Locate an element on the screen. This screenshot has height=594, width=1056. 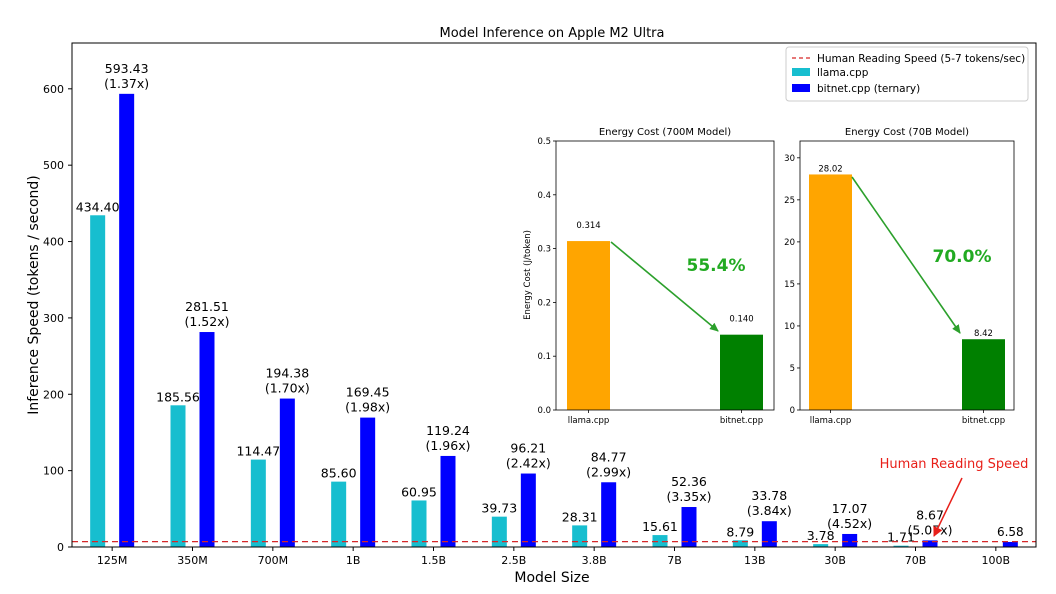
data-label-llama-2.5B: 39.73 is located at coordinates (499, 508).